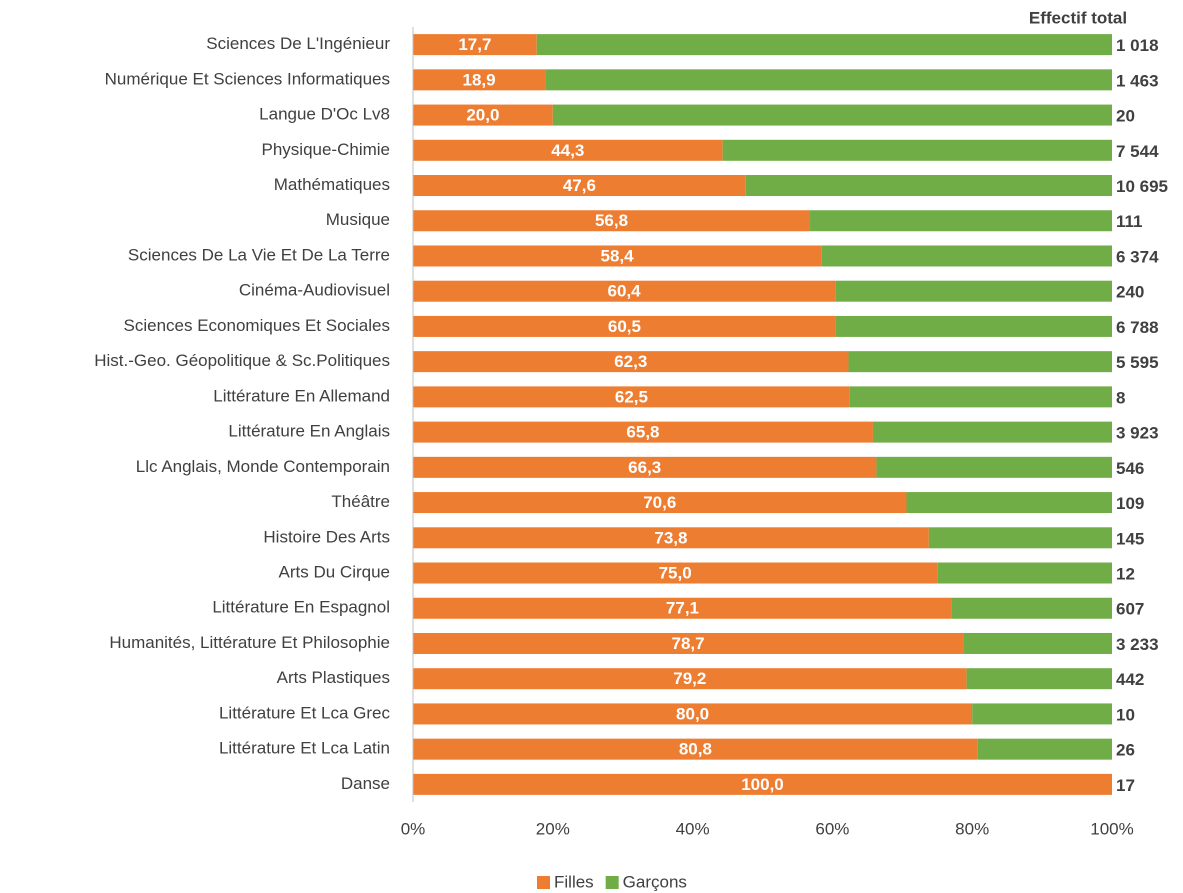 The height and width of the screenshot is (893, 1183). Describe the element at coordinates (332, 184) in the screenshot. I see `y-tick-label: Mathématiques` at that location.